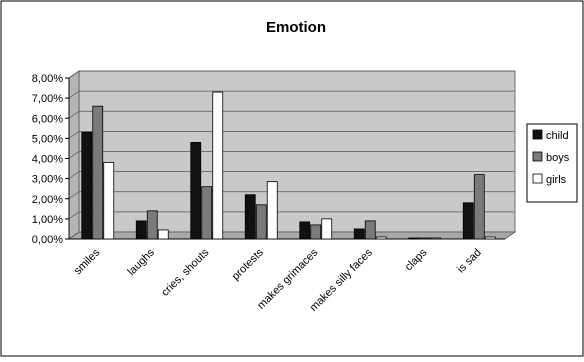 This screenshot has height=362, width=584. I want to click on legend-label-boys: boys, so click(558, 158).